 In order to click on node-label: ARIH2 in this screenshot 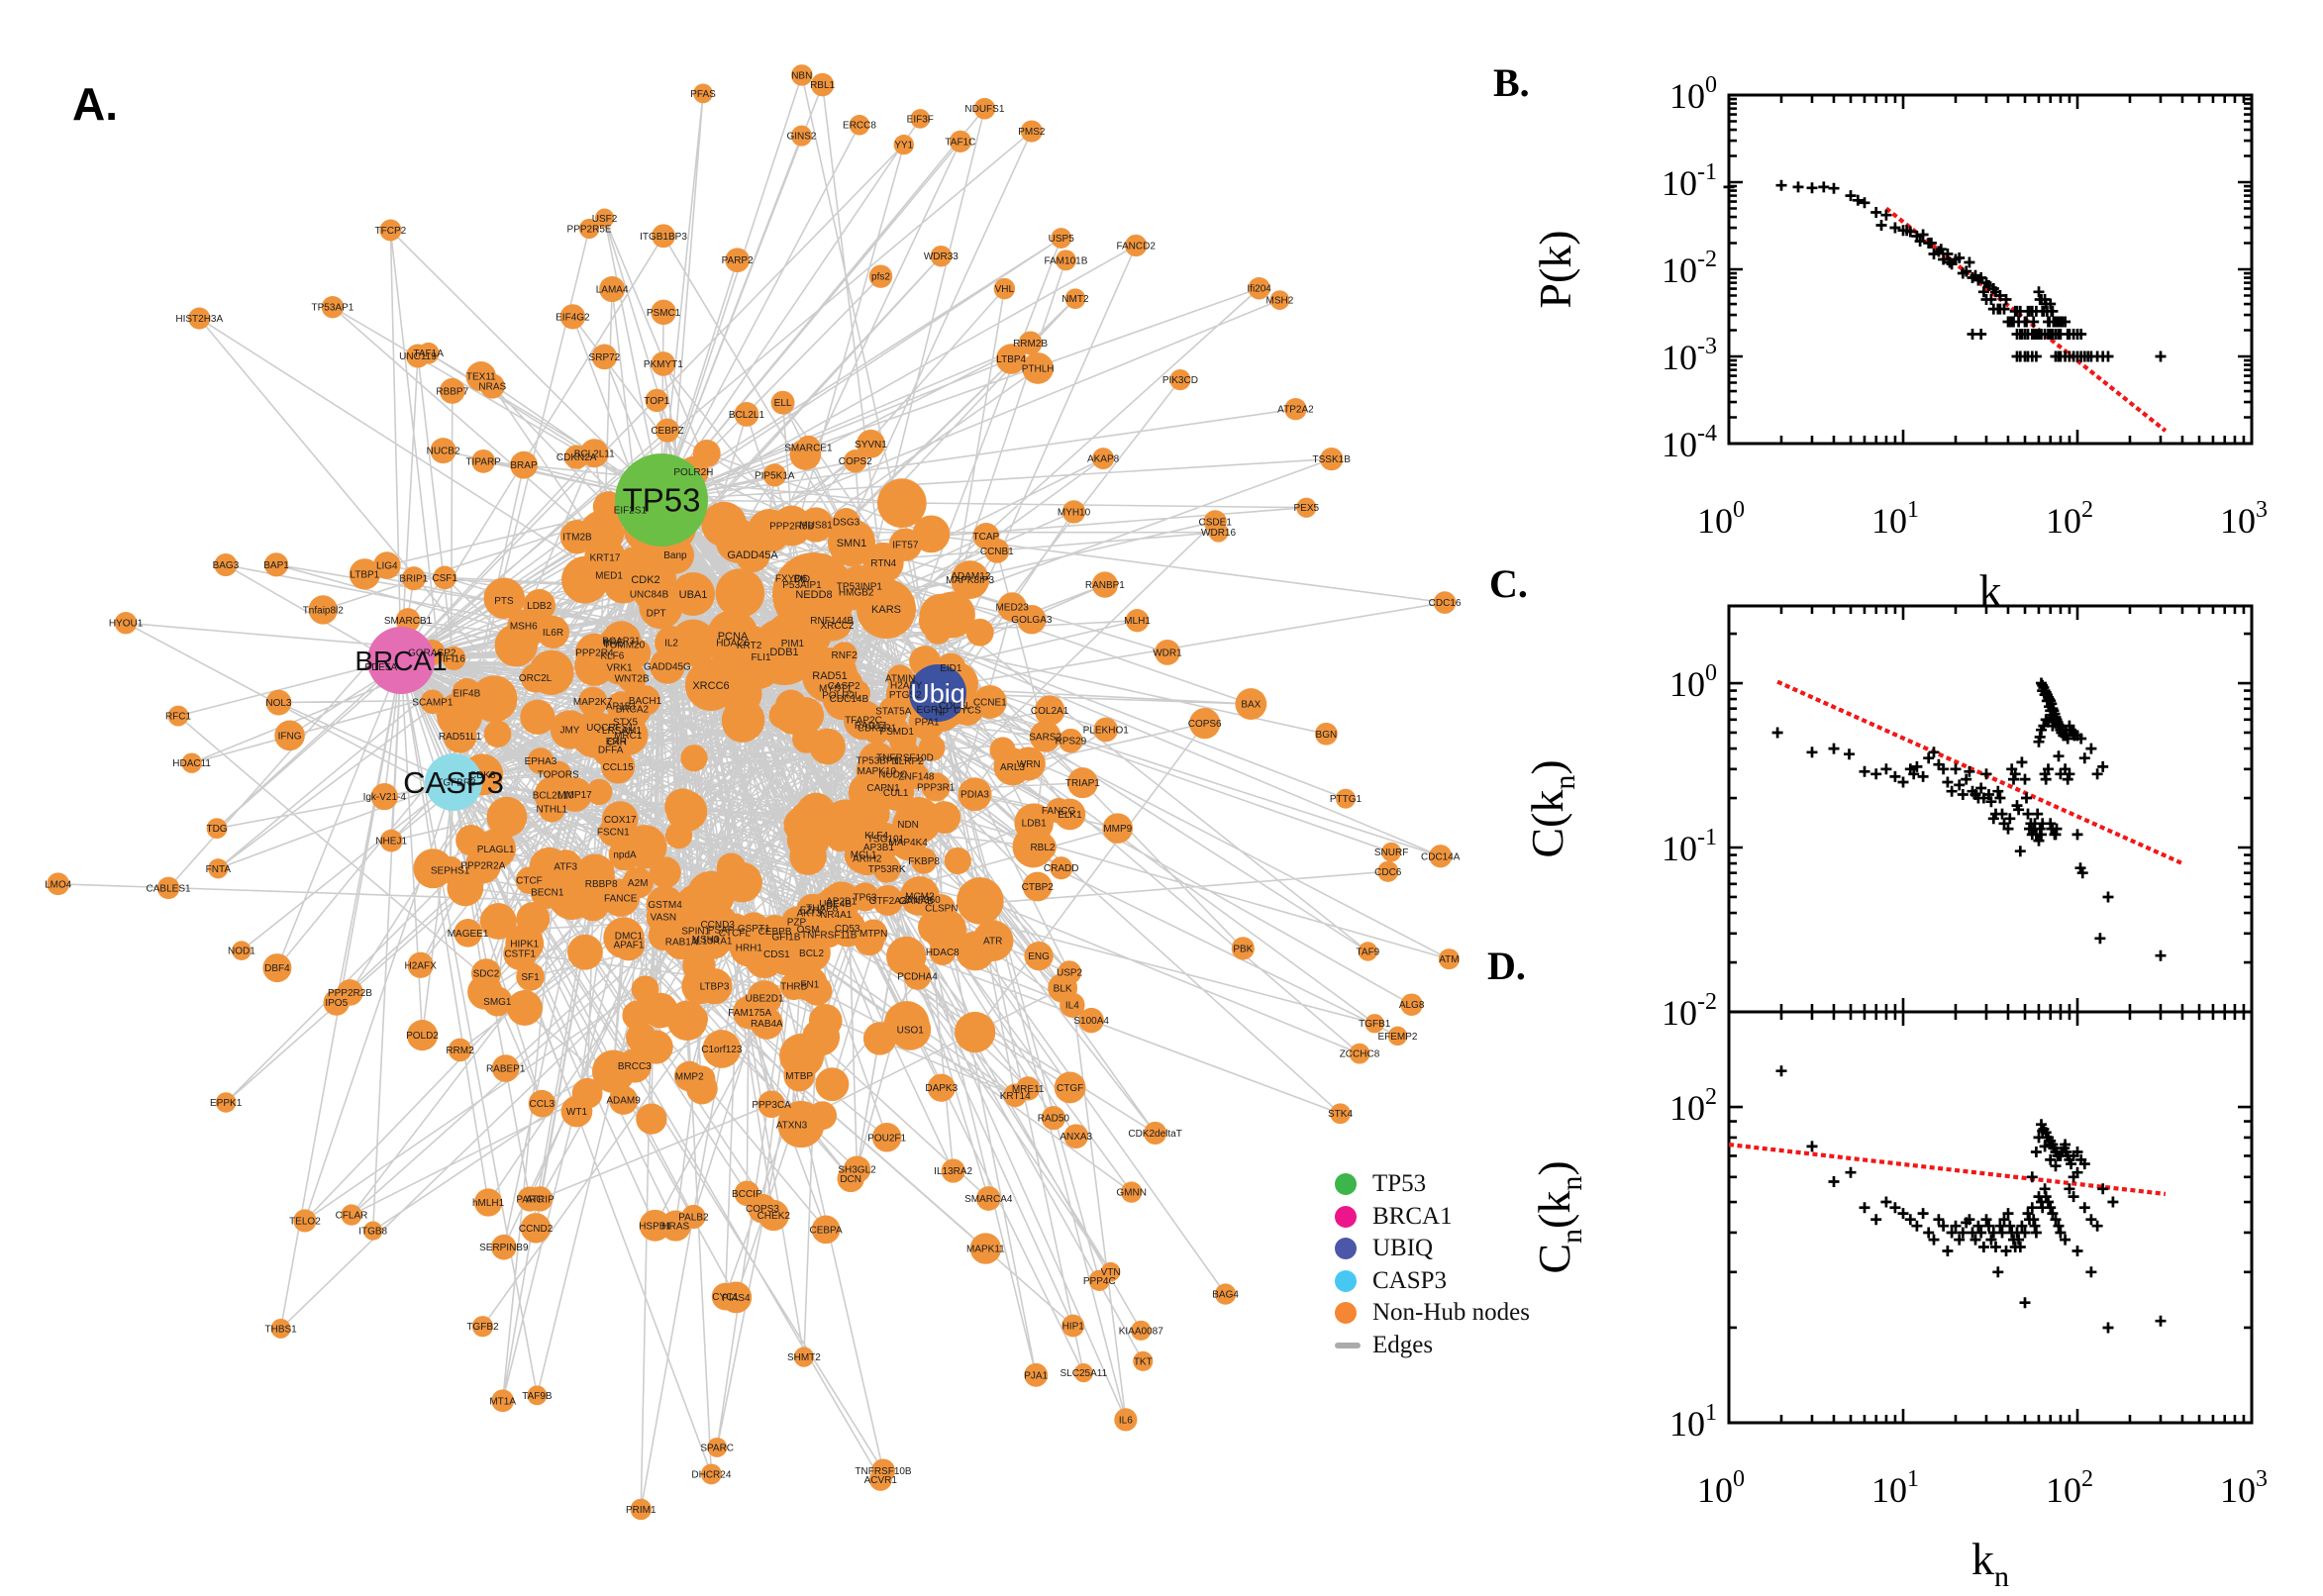, I will do `click(868, 858)`.